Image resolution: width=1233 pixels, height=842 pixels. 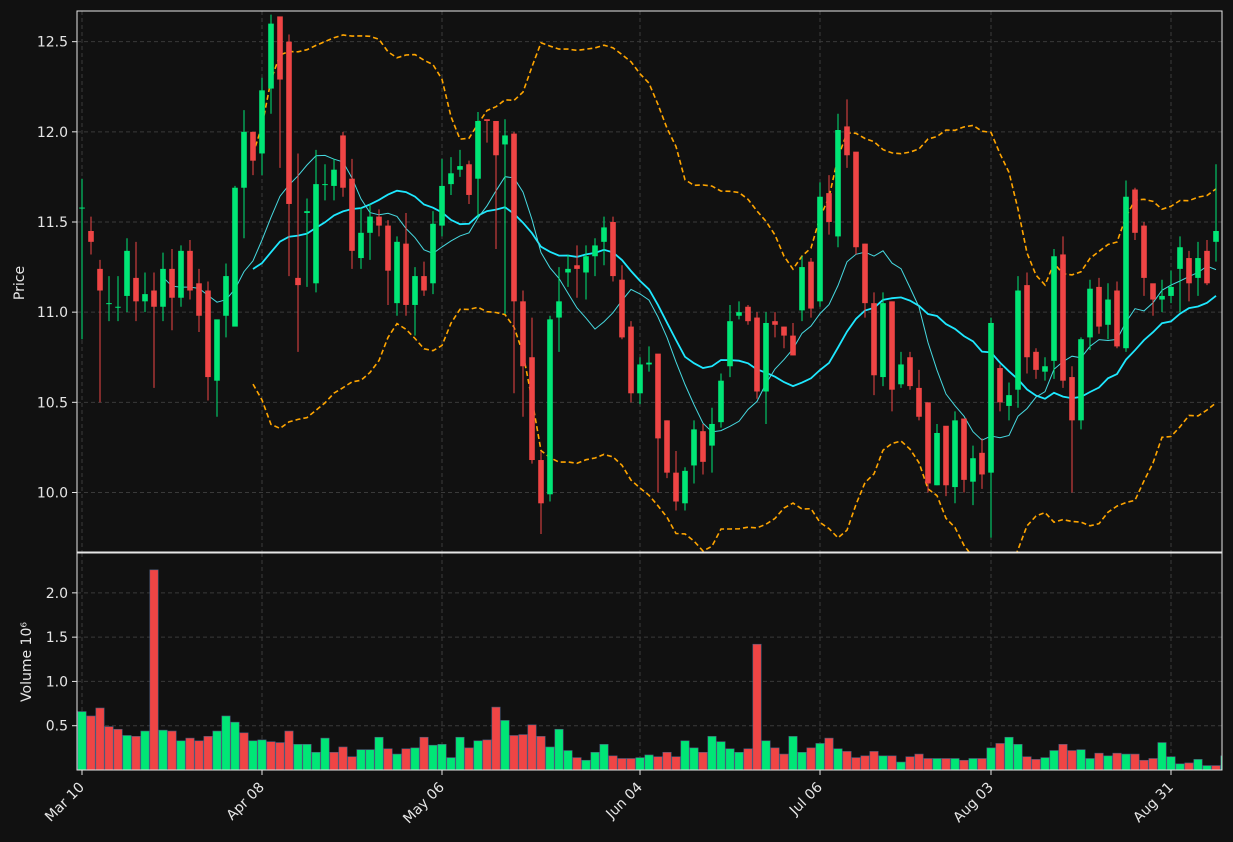 I want to click on y-tick-label: 10.5, so click(x=52, y=403).